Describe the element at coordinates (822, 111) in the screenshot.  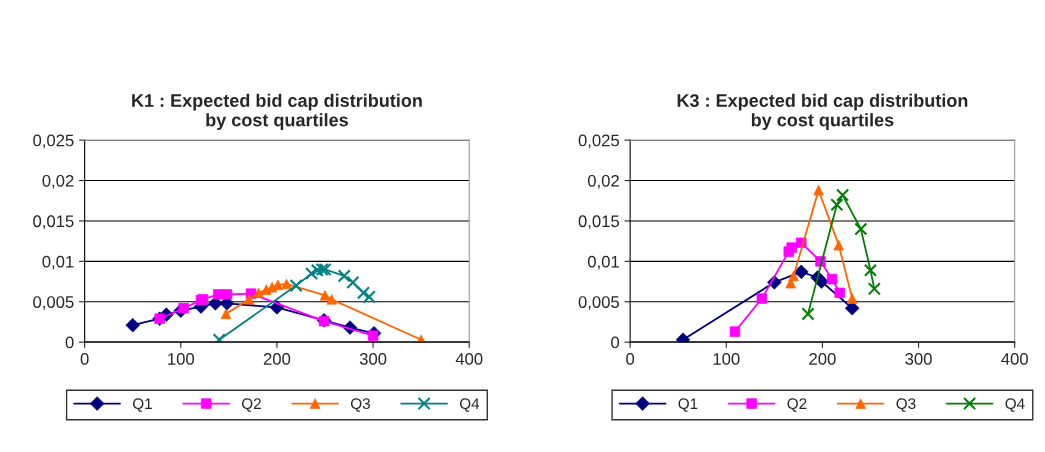
I see `chart-title: K3 : Expected bid cap distribution by cost quartiles` at that location.